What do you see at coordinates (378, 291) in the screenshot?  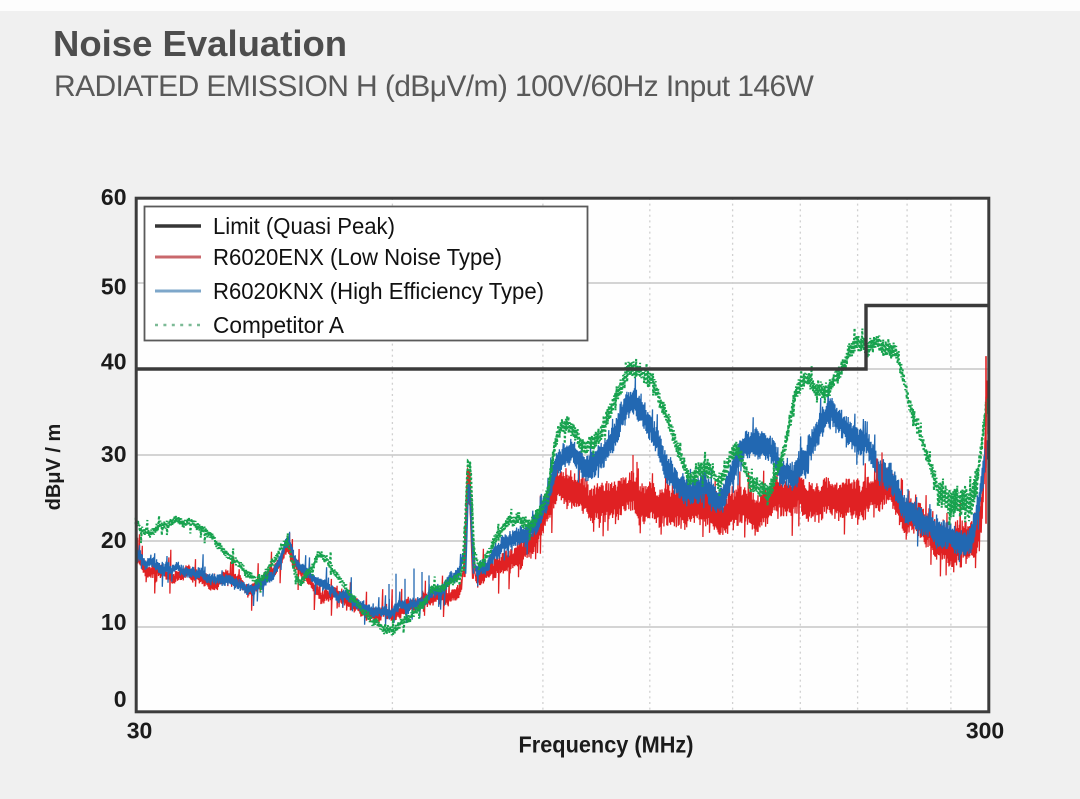 I see `svg-text:R6020KNX (High Efficiency Type: R6020KNX (High Efficiency Type)` at bounding box center [378, 291].